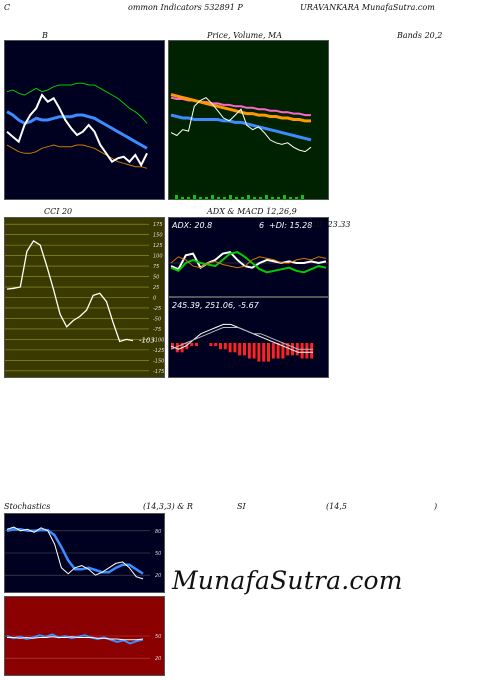 The image size is (500, 680). What do you see at coordinates (158, 361) in the screenshot?
I see `cci-tick-label: -150` at bounding box center [158, 361].